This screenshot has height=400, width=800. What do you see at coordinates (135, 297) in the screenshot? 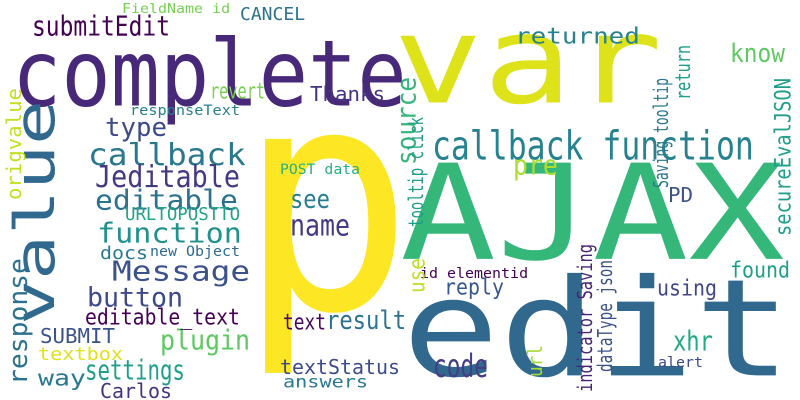
I see `word-button: button` at bounding box center [135, 297].